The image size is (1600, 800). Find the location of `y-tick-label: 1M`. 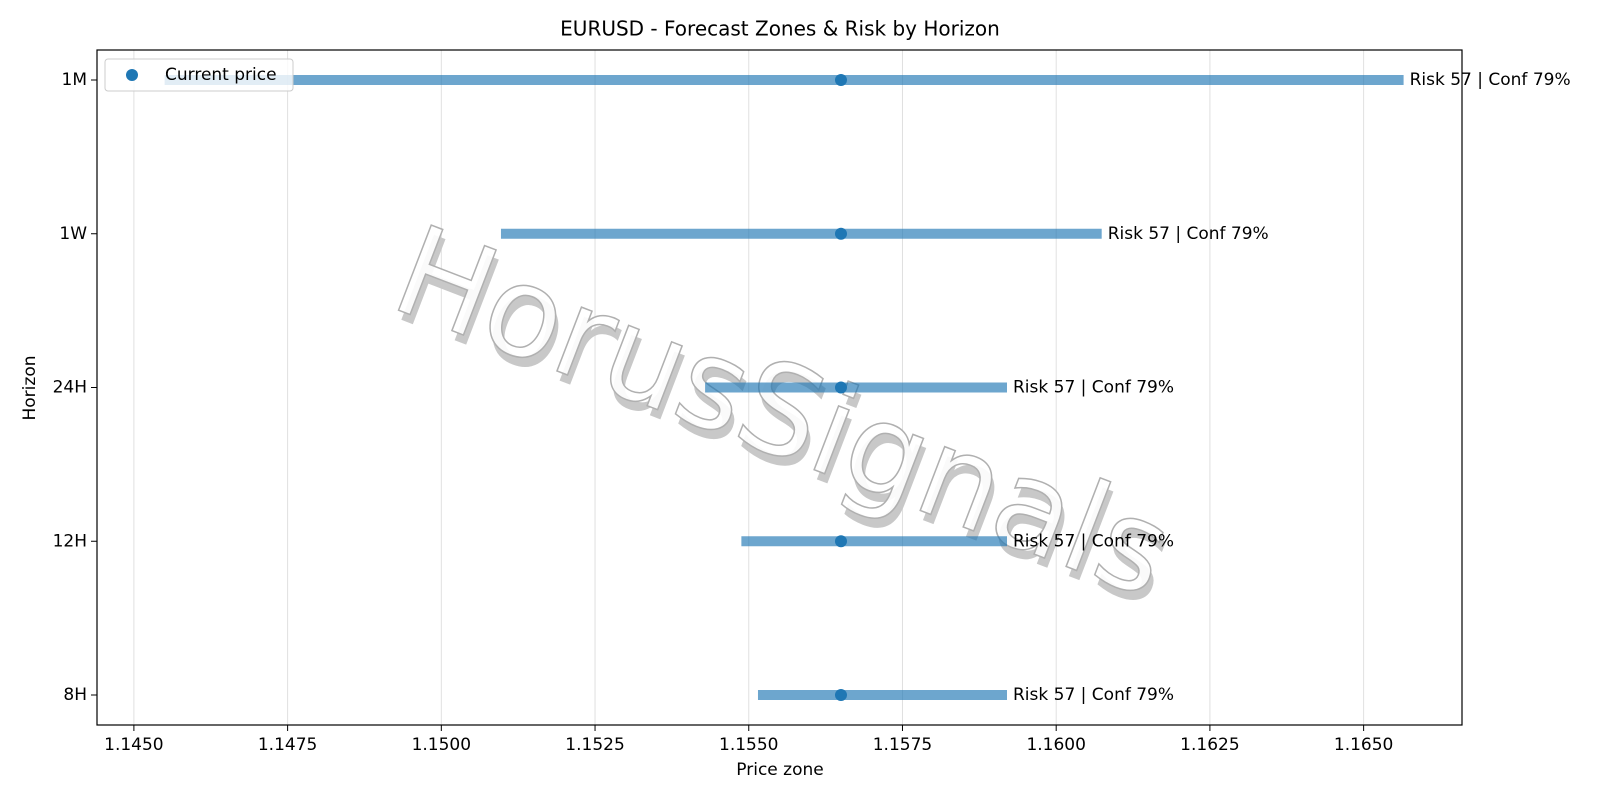

y-tick-label: 1M is located at coordinates (74, 80).